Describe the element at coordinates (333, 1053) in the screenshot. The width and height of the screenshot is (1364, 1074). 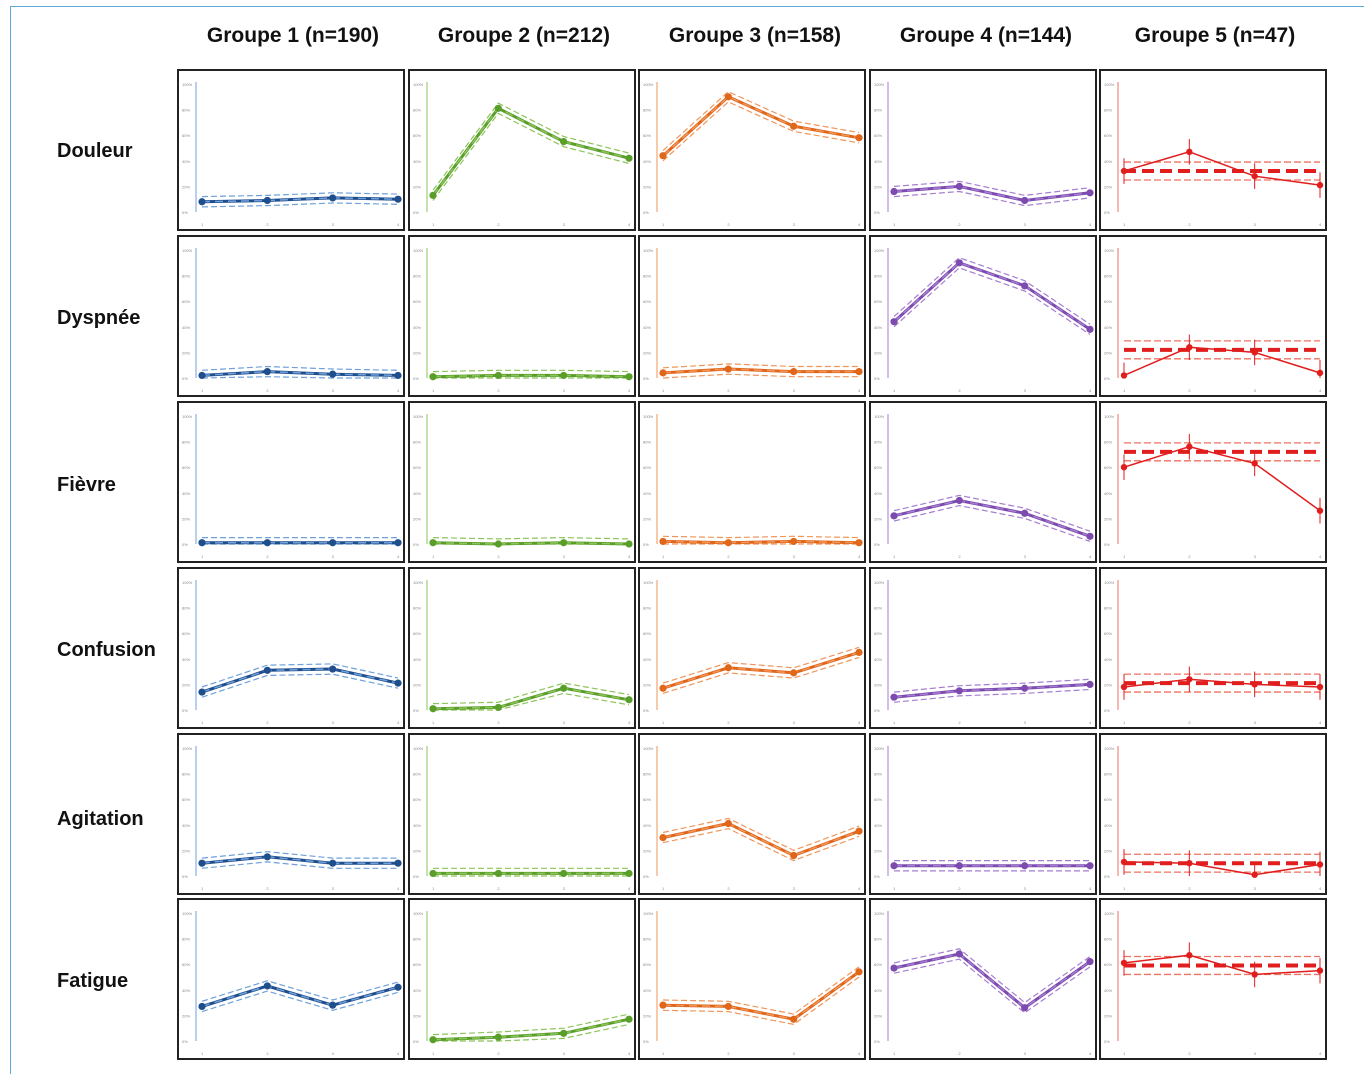
I see `panel-fatigue-g1-x-tick: 3` at that location.